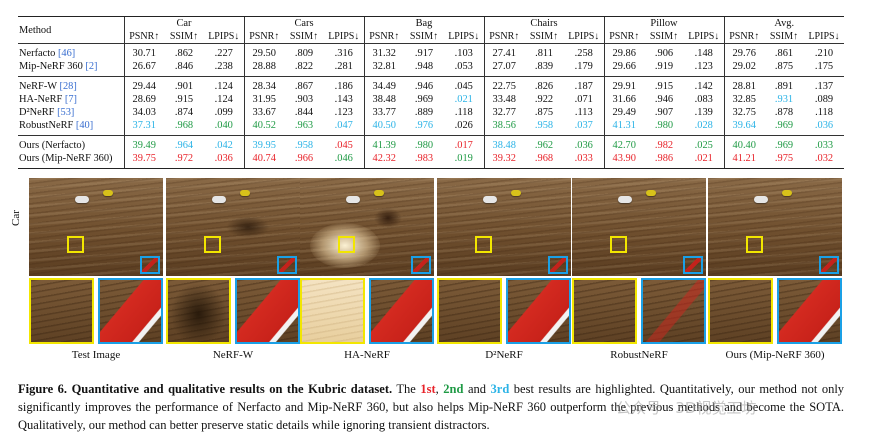 This screenshot has width=870, height=444. What do you see at coordinates (383, 51) in the screenshot?
I see `table-cell: 31.32` at bounding box center [383, 51].